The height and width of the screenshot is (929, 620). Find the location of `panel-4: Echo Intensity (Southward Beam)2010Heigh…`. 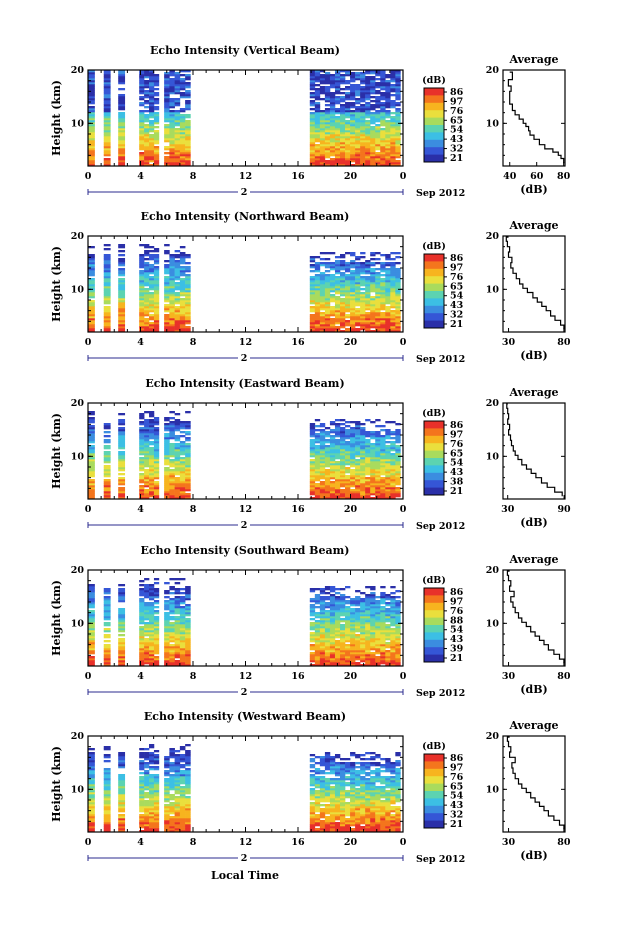

panel-4: Echo Intensity (Southward Beam)2010Heigh… is located at coordinates (310, 621).